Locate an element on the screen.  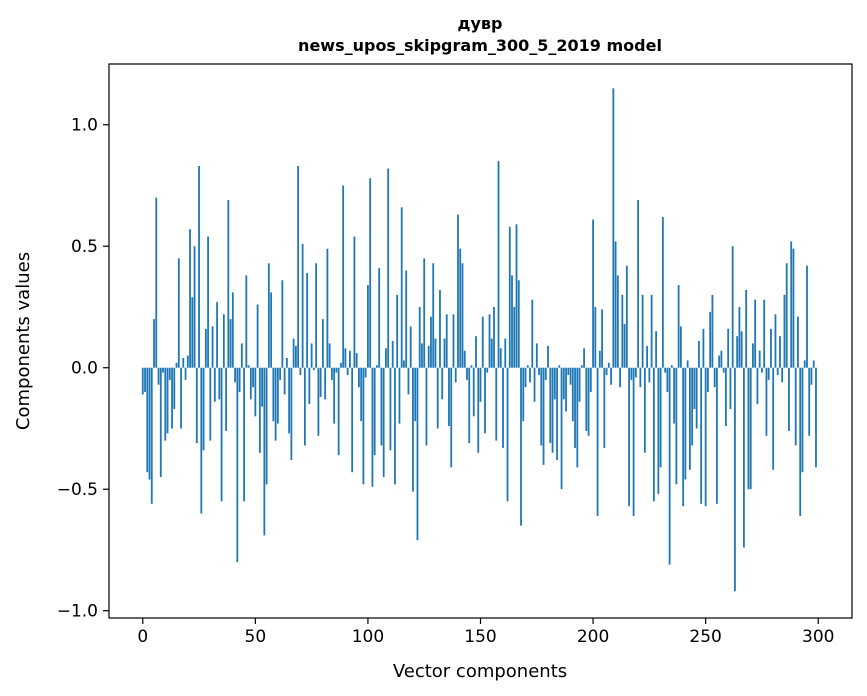
y-tick-label: 0.5 is located at coordinates (84, 247).